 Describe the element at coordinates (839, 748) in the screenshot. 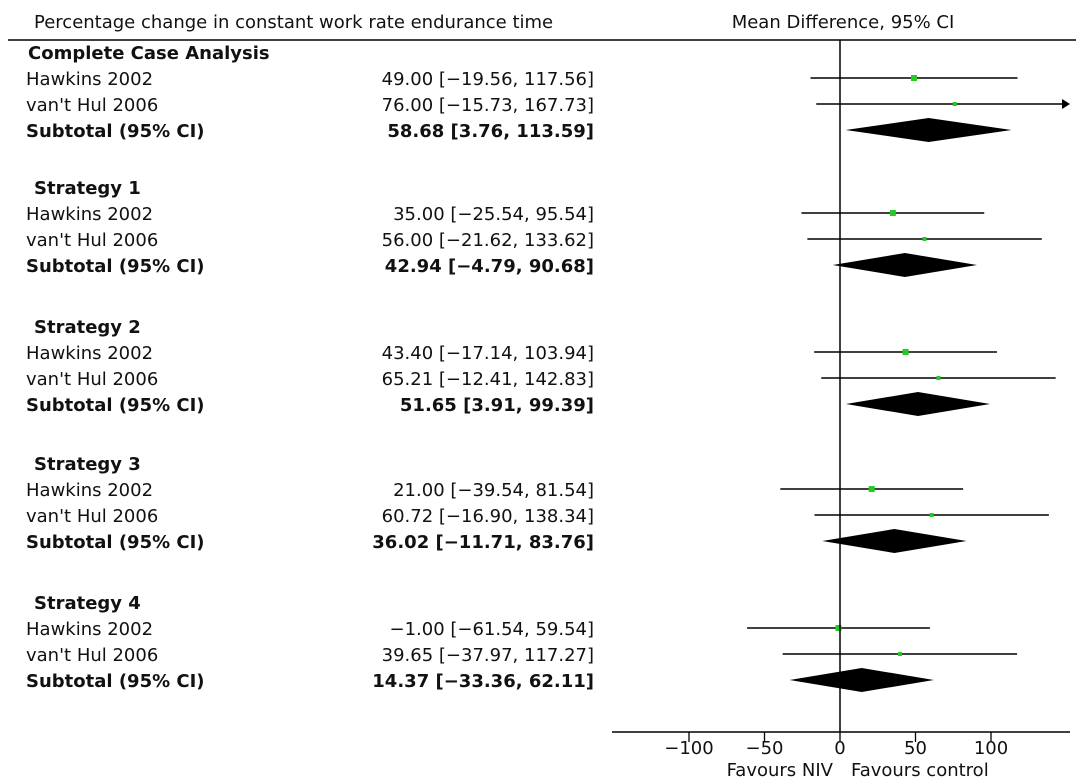

I see `tick-label: 0` at that location.